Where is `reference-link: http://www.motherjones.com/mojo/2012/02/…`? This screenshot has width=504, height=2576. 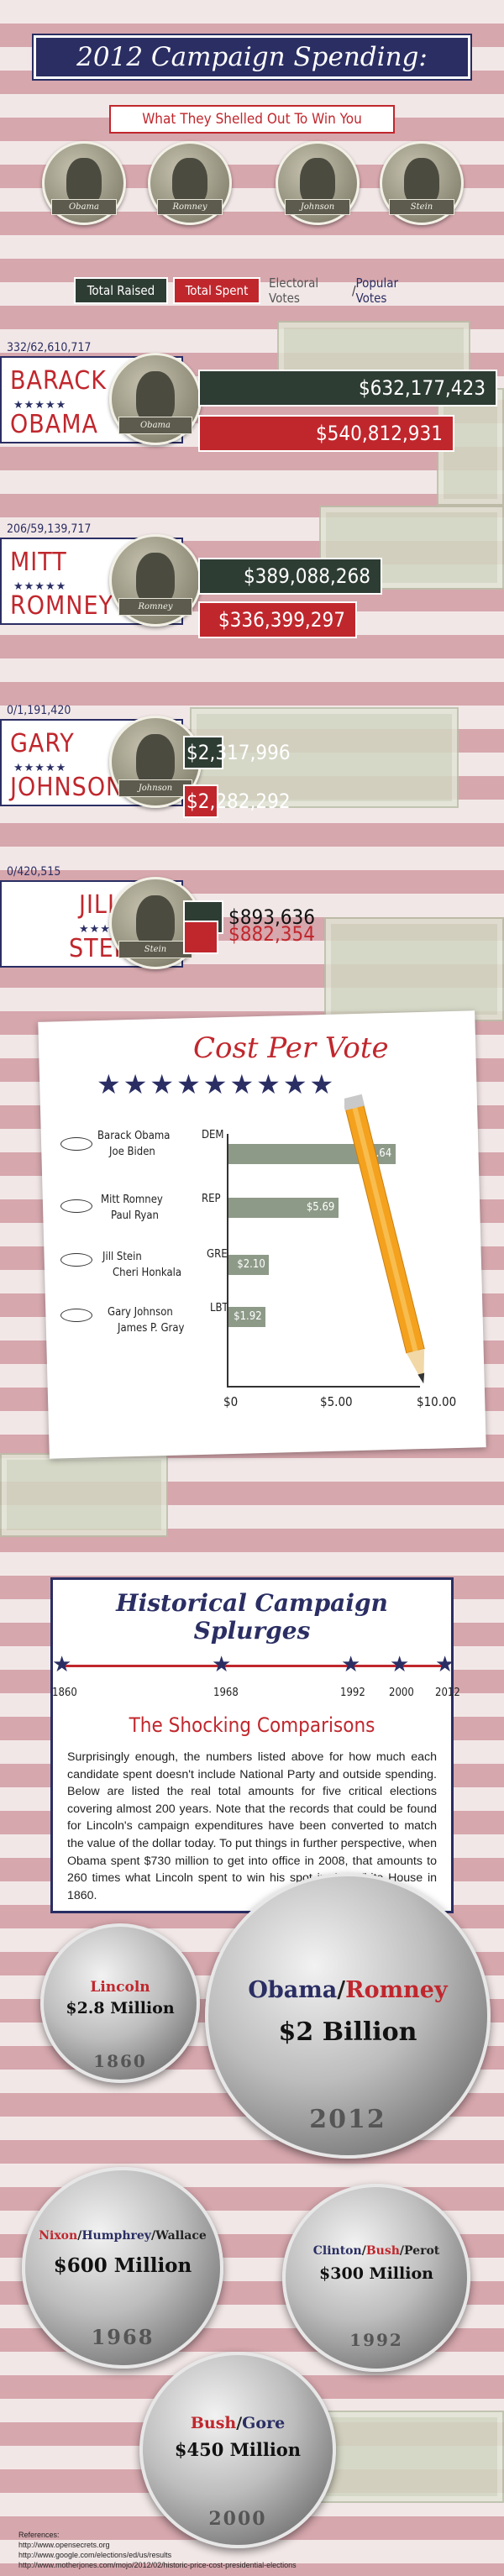 reference-link: http://www.motherjones.com/mojo/2012/02/… is located at coordinates (157, 2565).